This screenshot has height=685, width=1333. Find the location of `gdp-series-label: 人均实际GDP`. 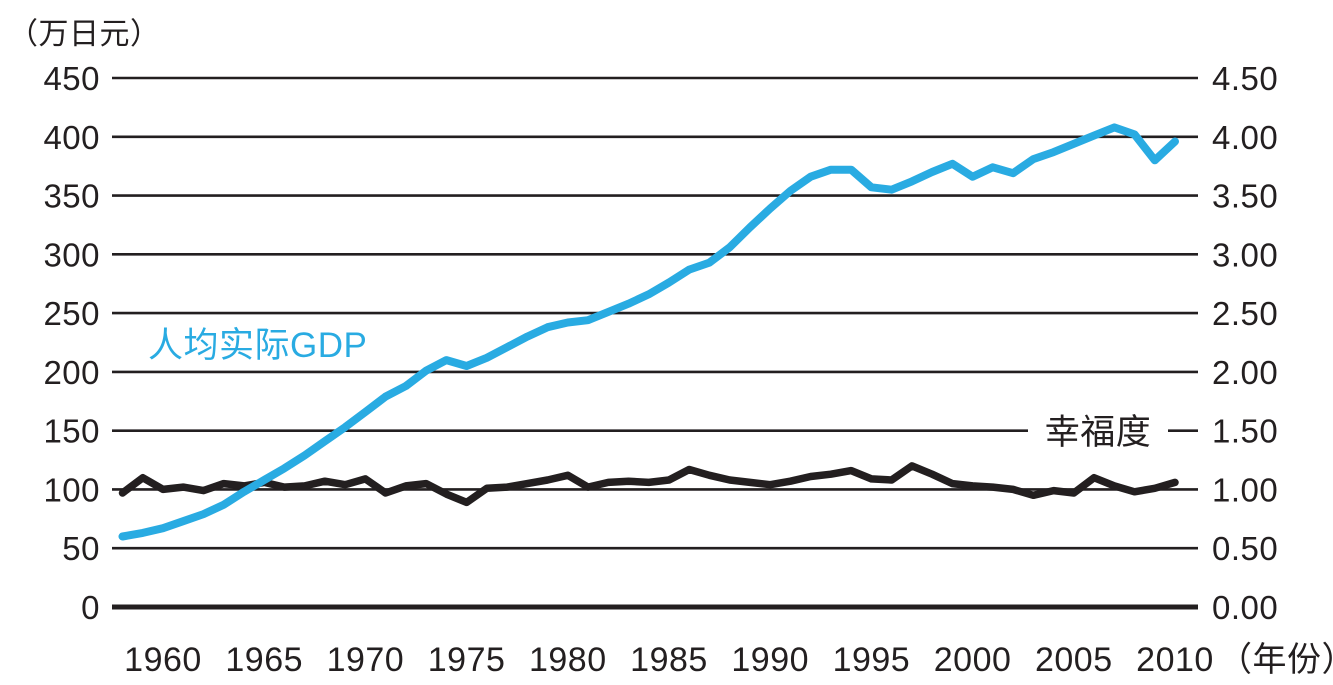

gdp-series-label: 人均实际GDP is located at coordinates (257, 345).